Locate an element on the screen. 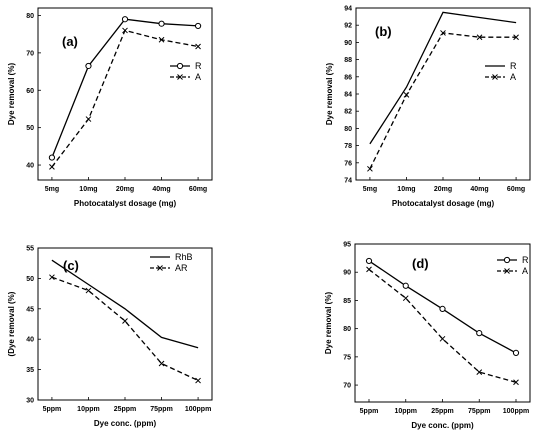 This screenshot has height=433, width=550. series-line-RhB is located at coordinates (125, 304).